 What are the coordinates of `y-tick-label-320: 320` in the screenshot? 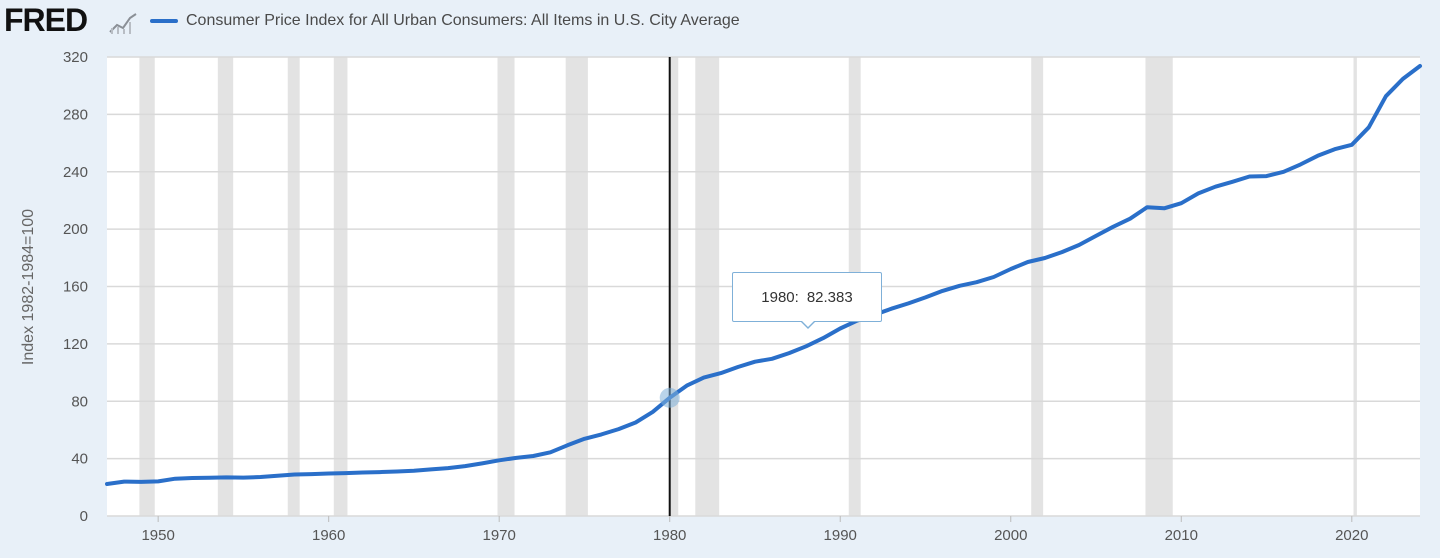 It's located at (75, 57).